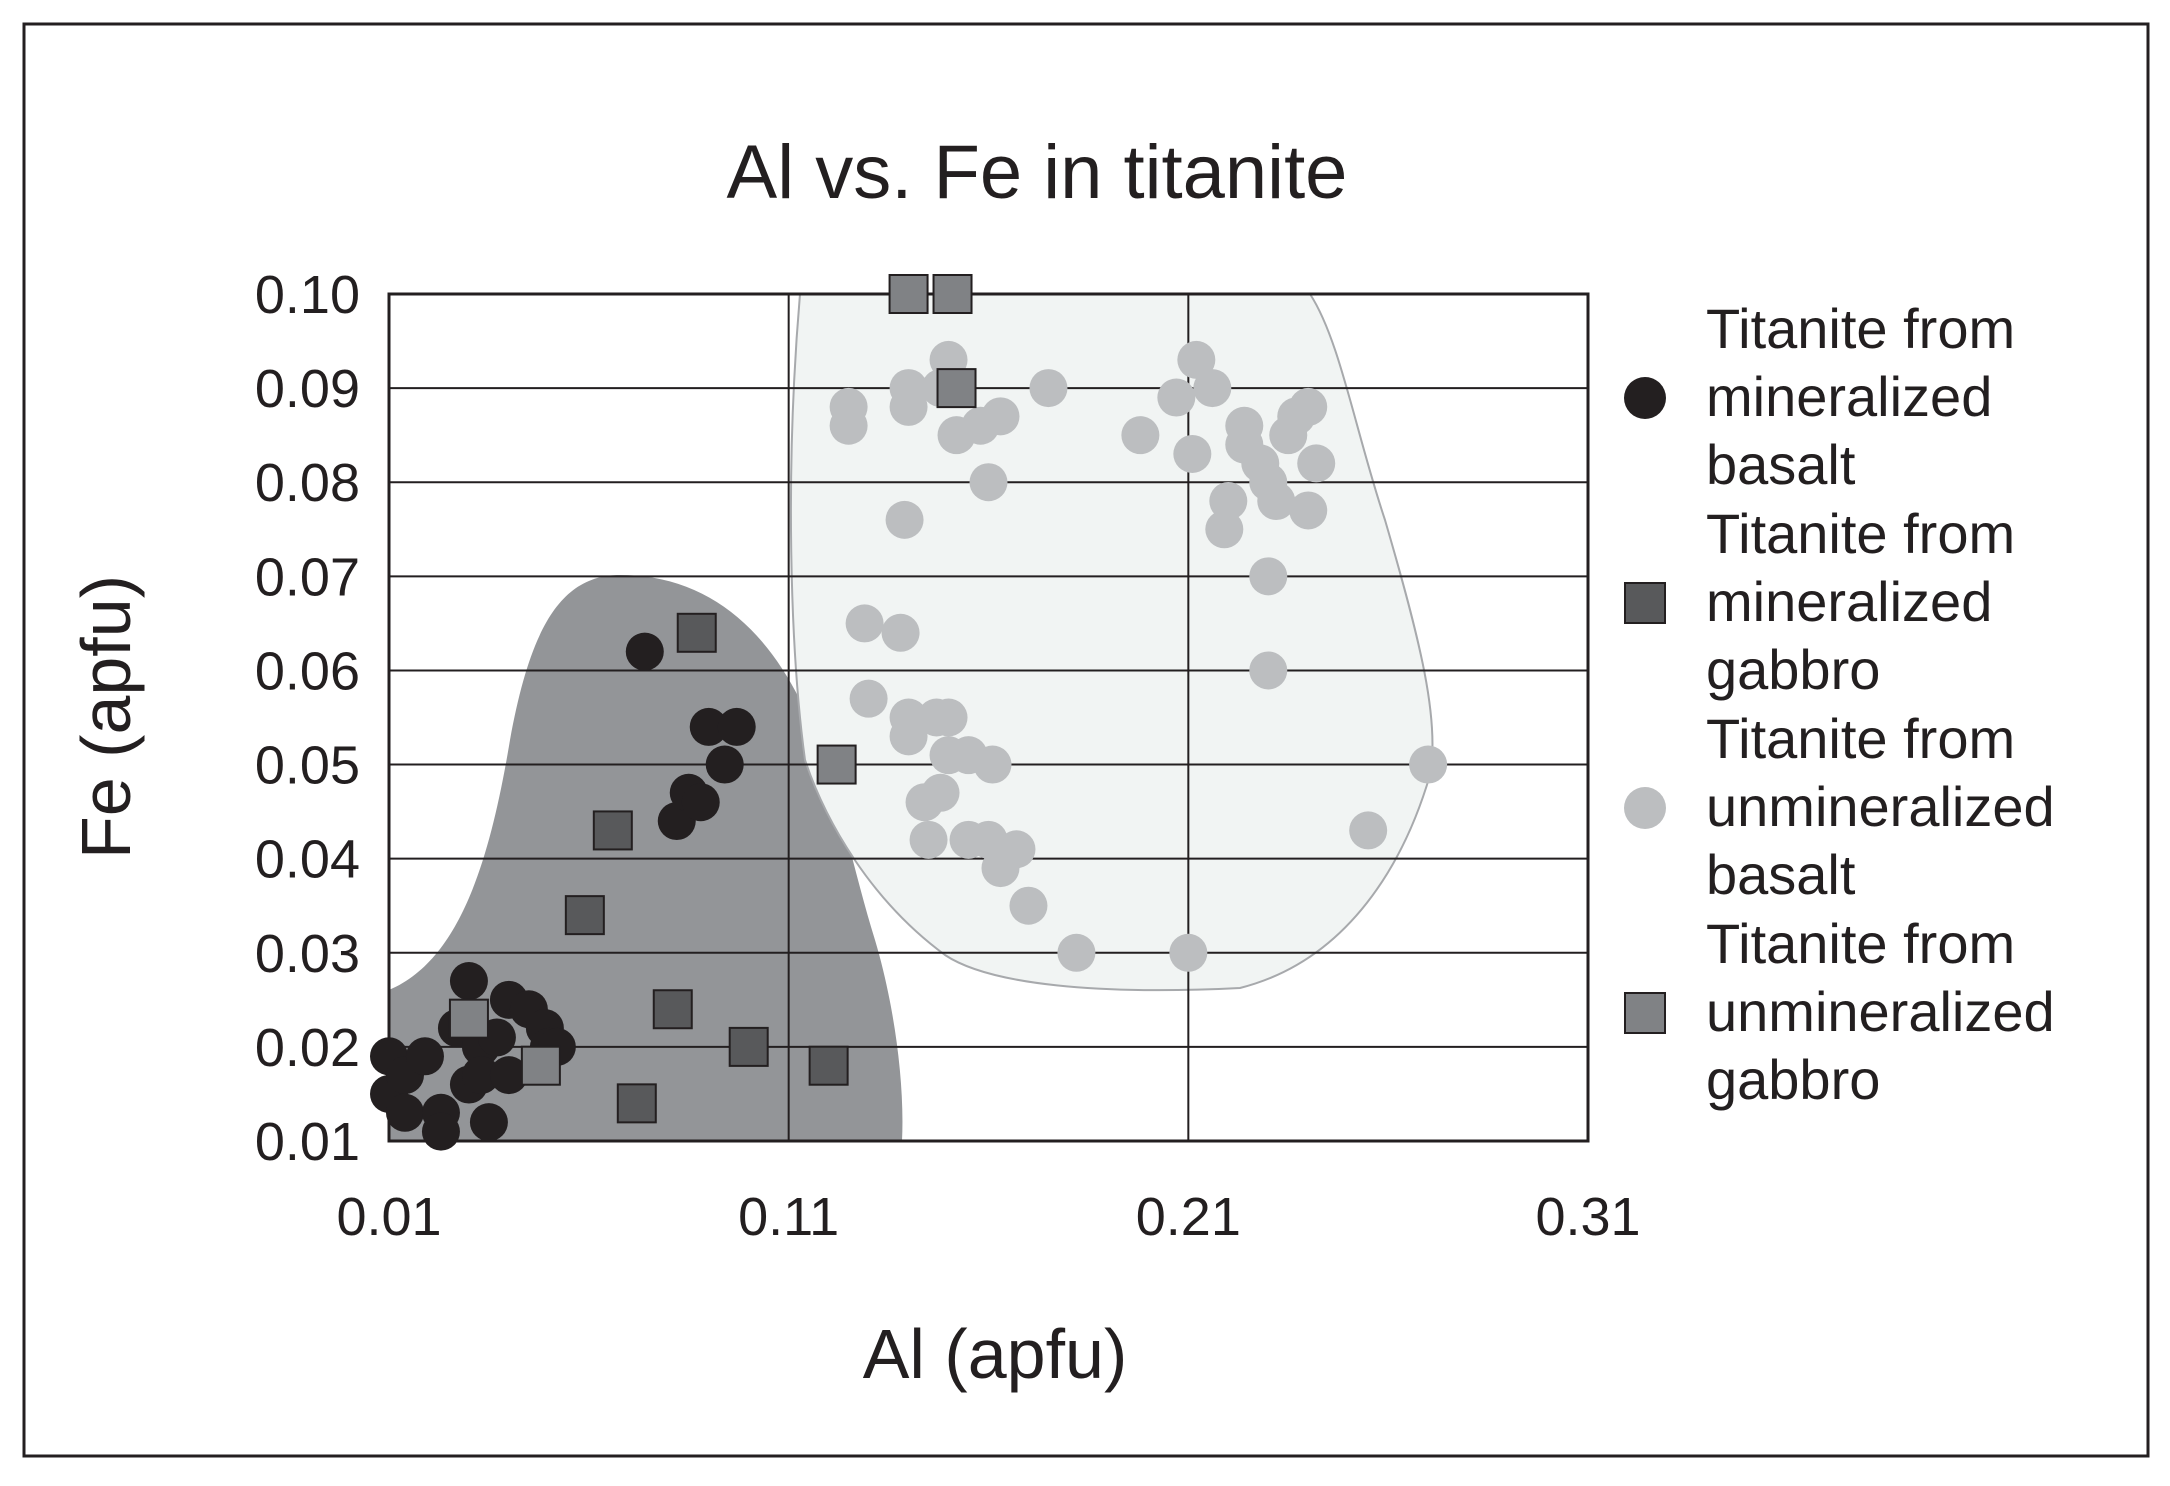 This screenshot has height=1486, width=2170. I want to click on y-tick-label: 0.09, so click(307, 389).